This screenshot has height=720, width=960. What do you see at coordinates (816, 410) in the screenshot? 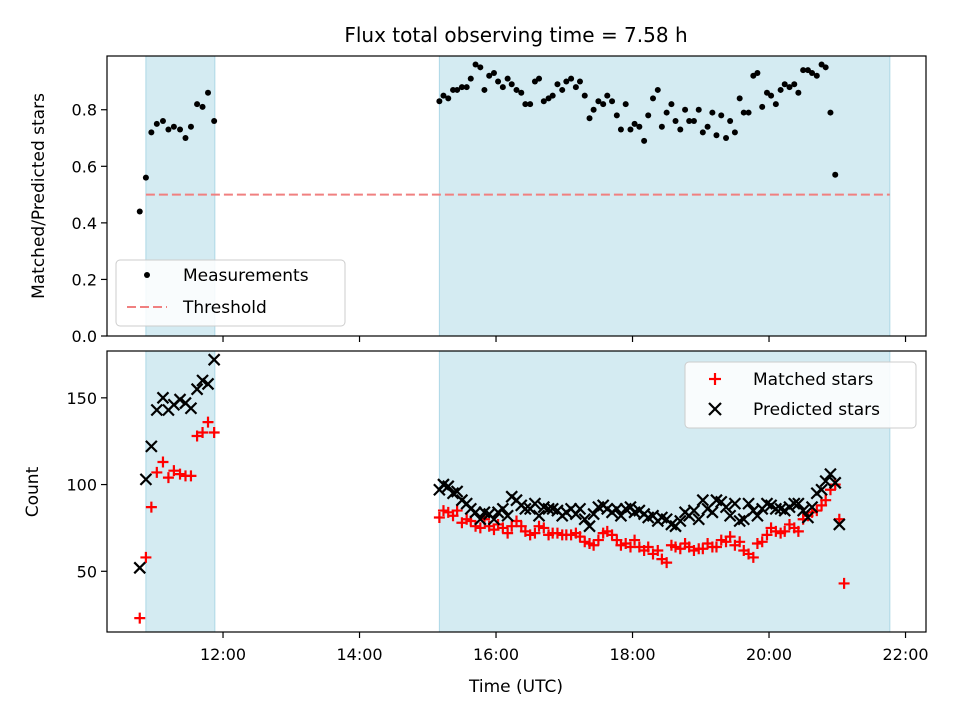
I see `legend-predicted-label: Predicted stars` at bounding box center [816, 410].